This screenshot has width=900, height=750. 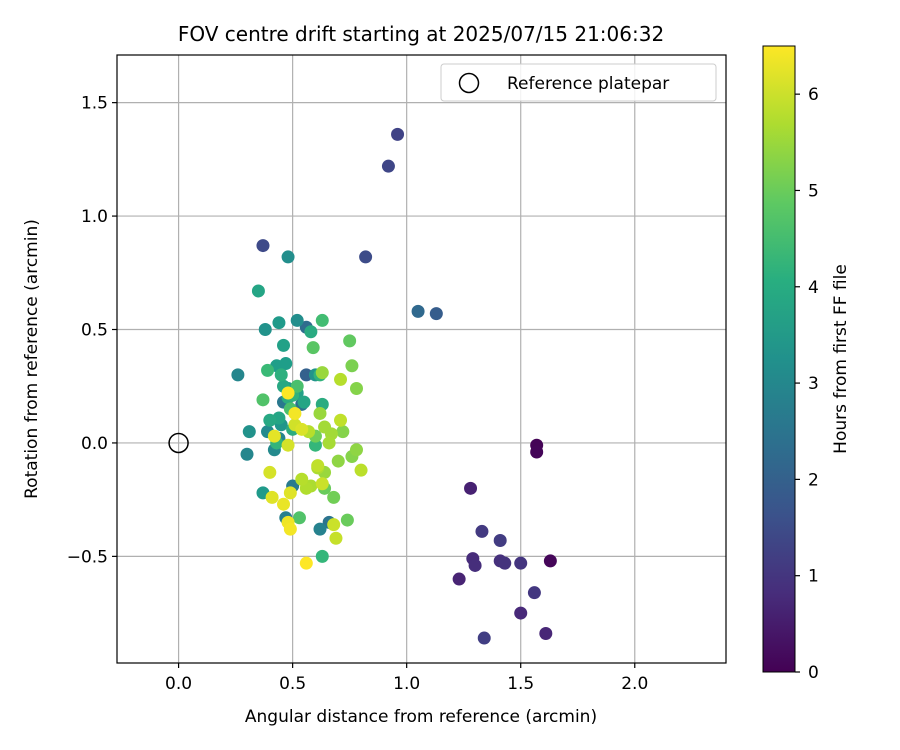 What do you see at coordinates (813, 577) in the screenshot?
I see `colorbar-tick-label: 1` at bounding box center [813, 577].